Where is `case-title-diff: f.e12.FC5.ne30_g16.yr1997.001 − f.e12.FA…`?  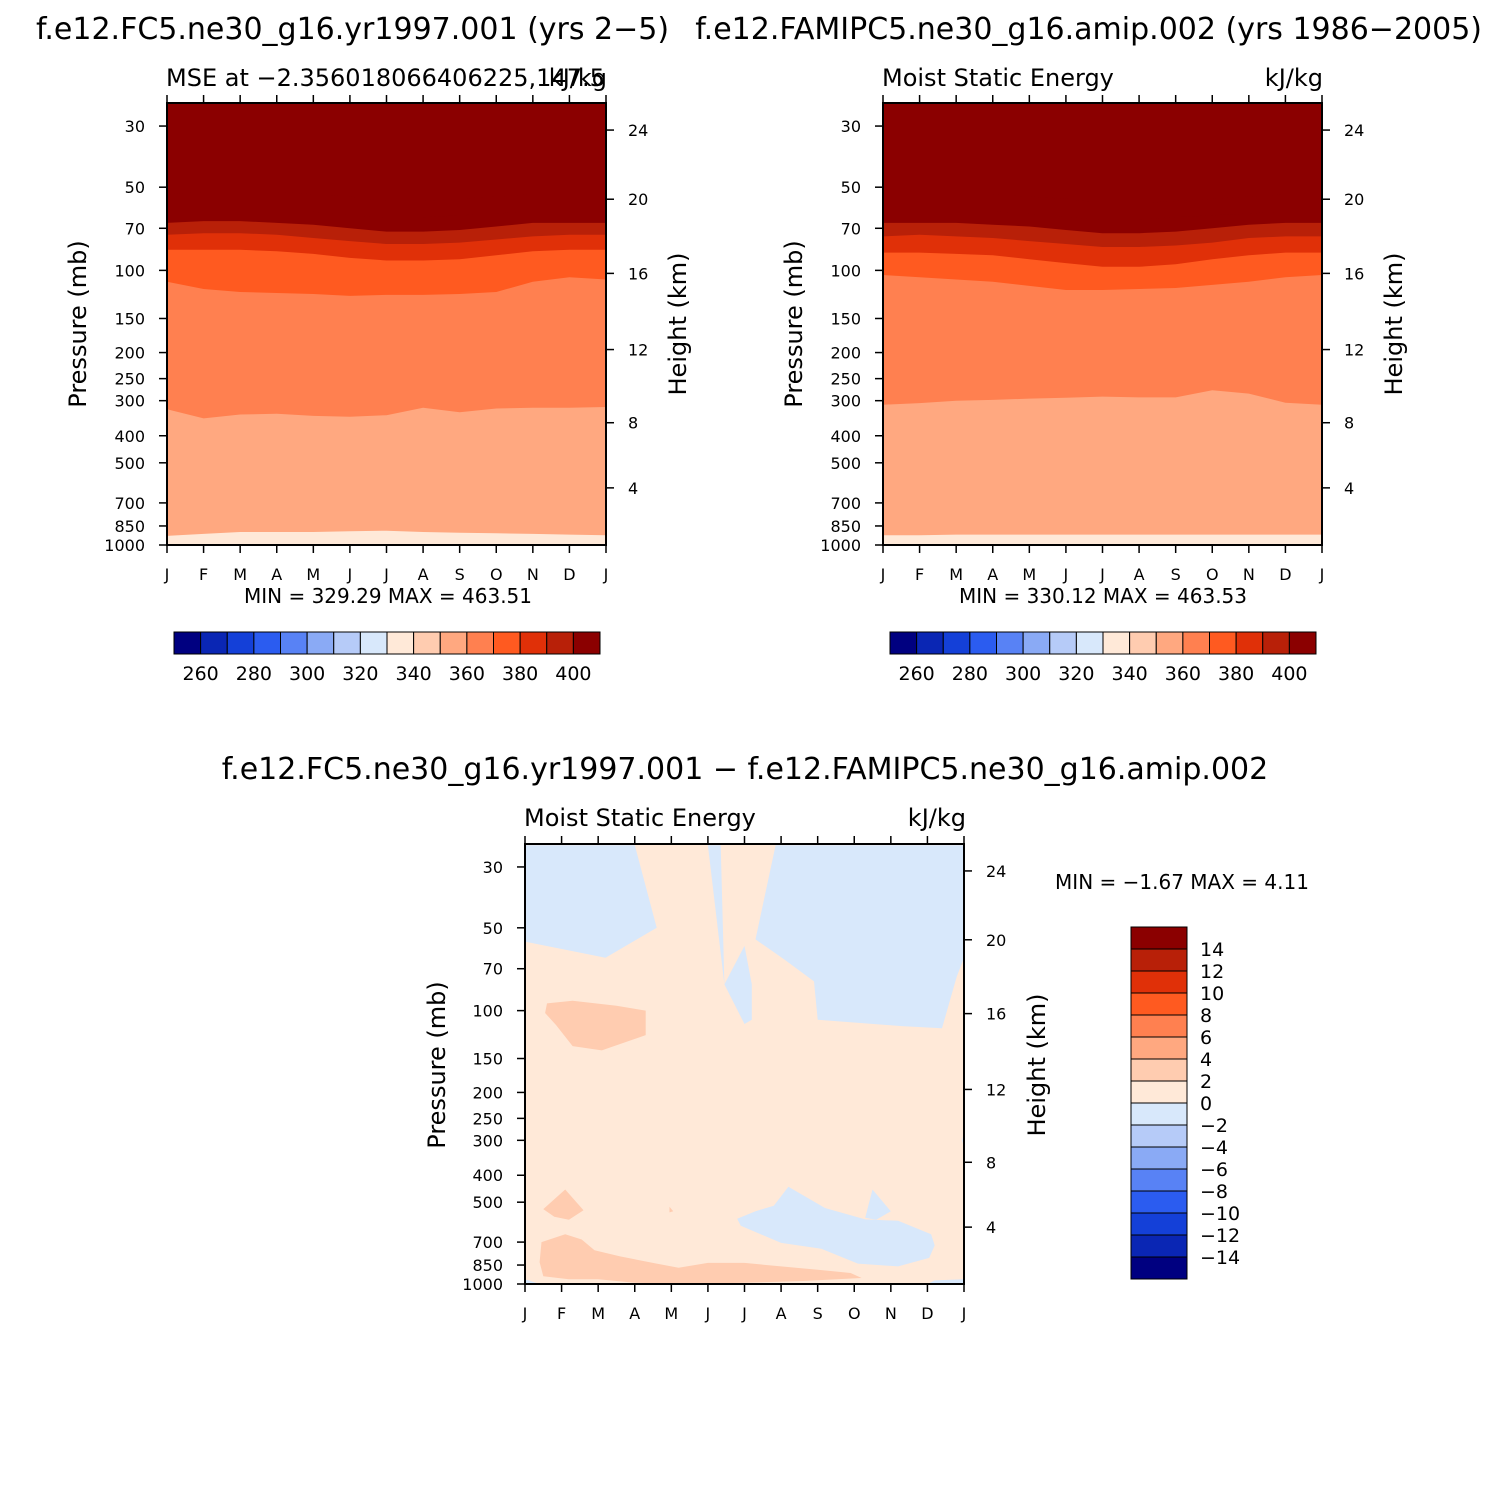
case-title-diff: f.e12.FC5.ne30_g16.yr1997.001 − f.e12.FA… is located at coordinates (745, 769).